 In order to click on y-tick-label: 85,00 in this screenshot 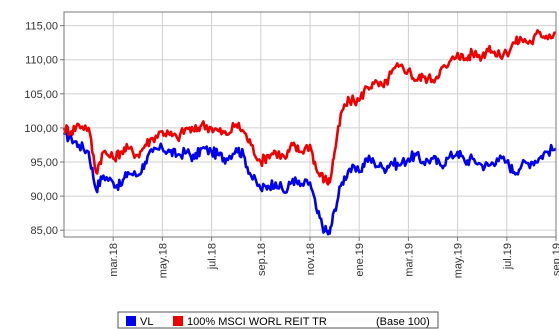, I will do `click(44, 231)`.